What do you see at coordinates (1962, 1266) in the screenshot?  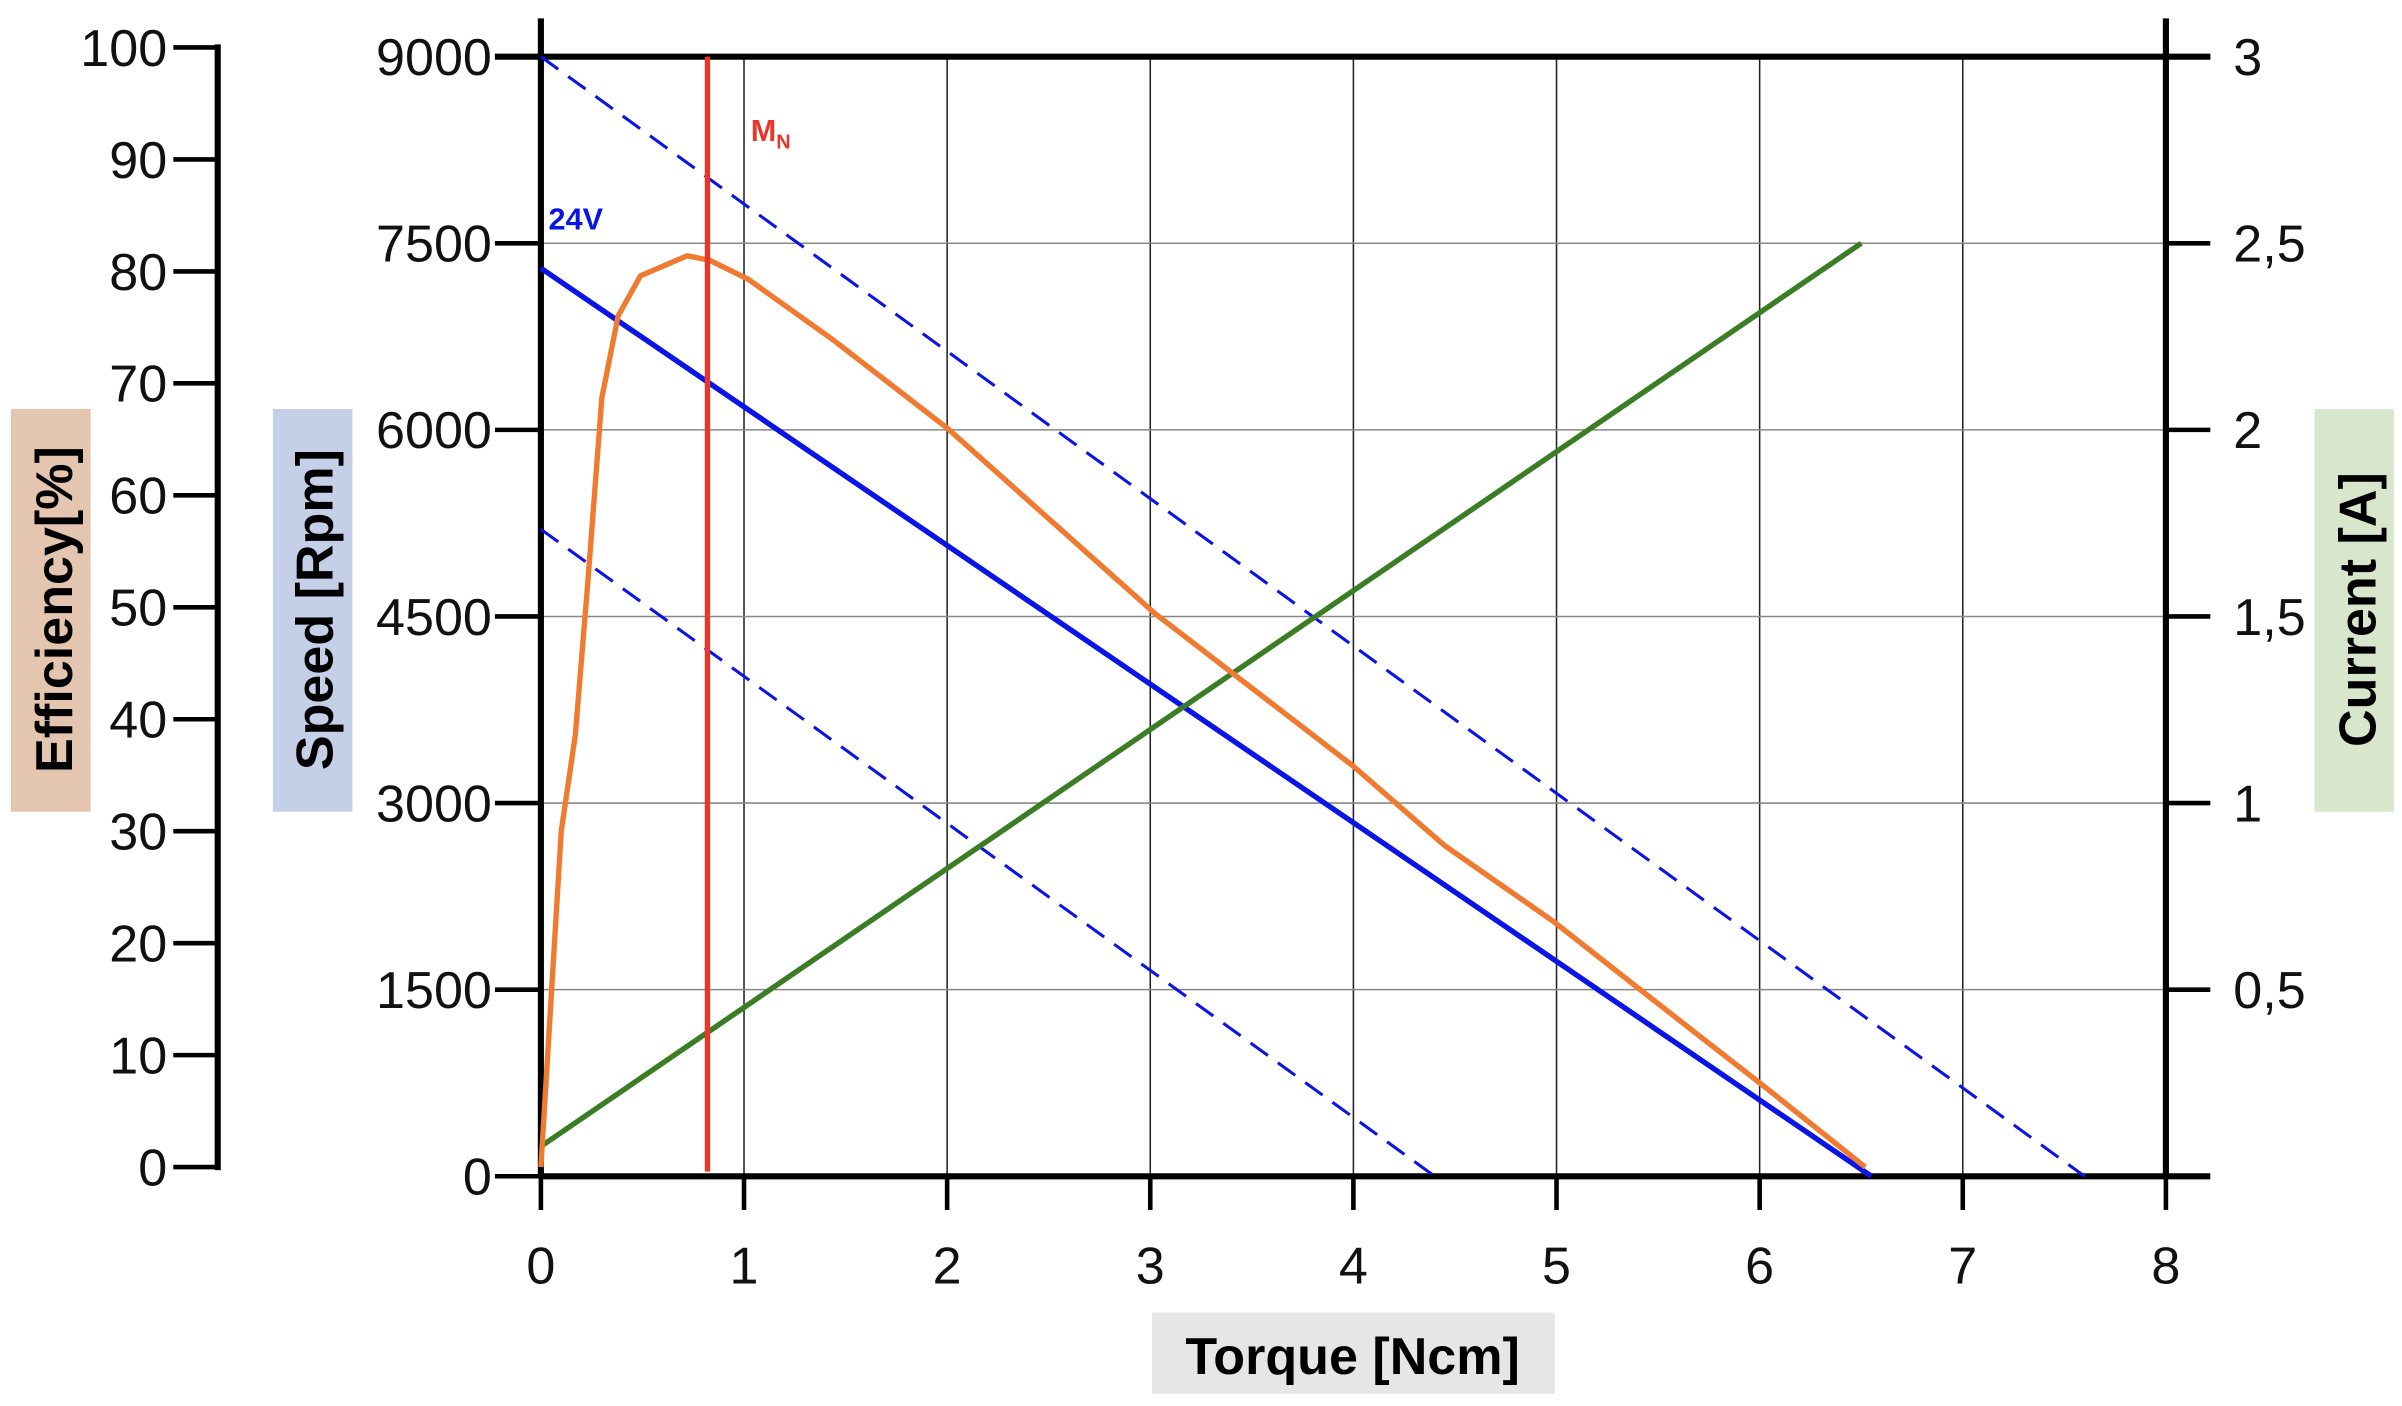 I see `torque-tick-label: 7` at bounding box center [1962, 1266].